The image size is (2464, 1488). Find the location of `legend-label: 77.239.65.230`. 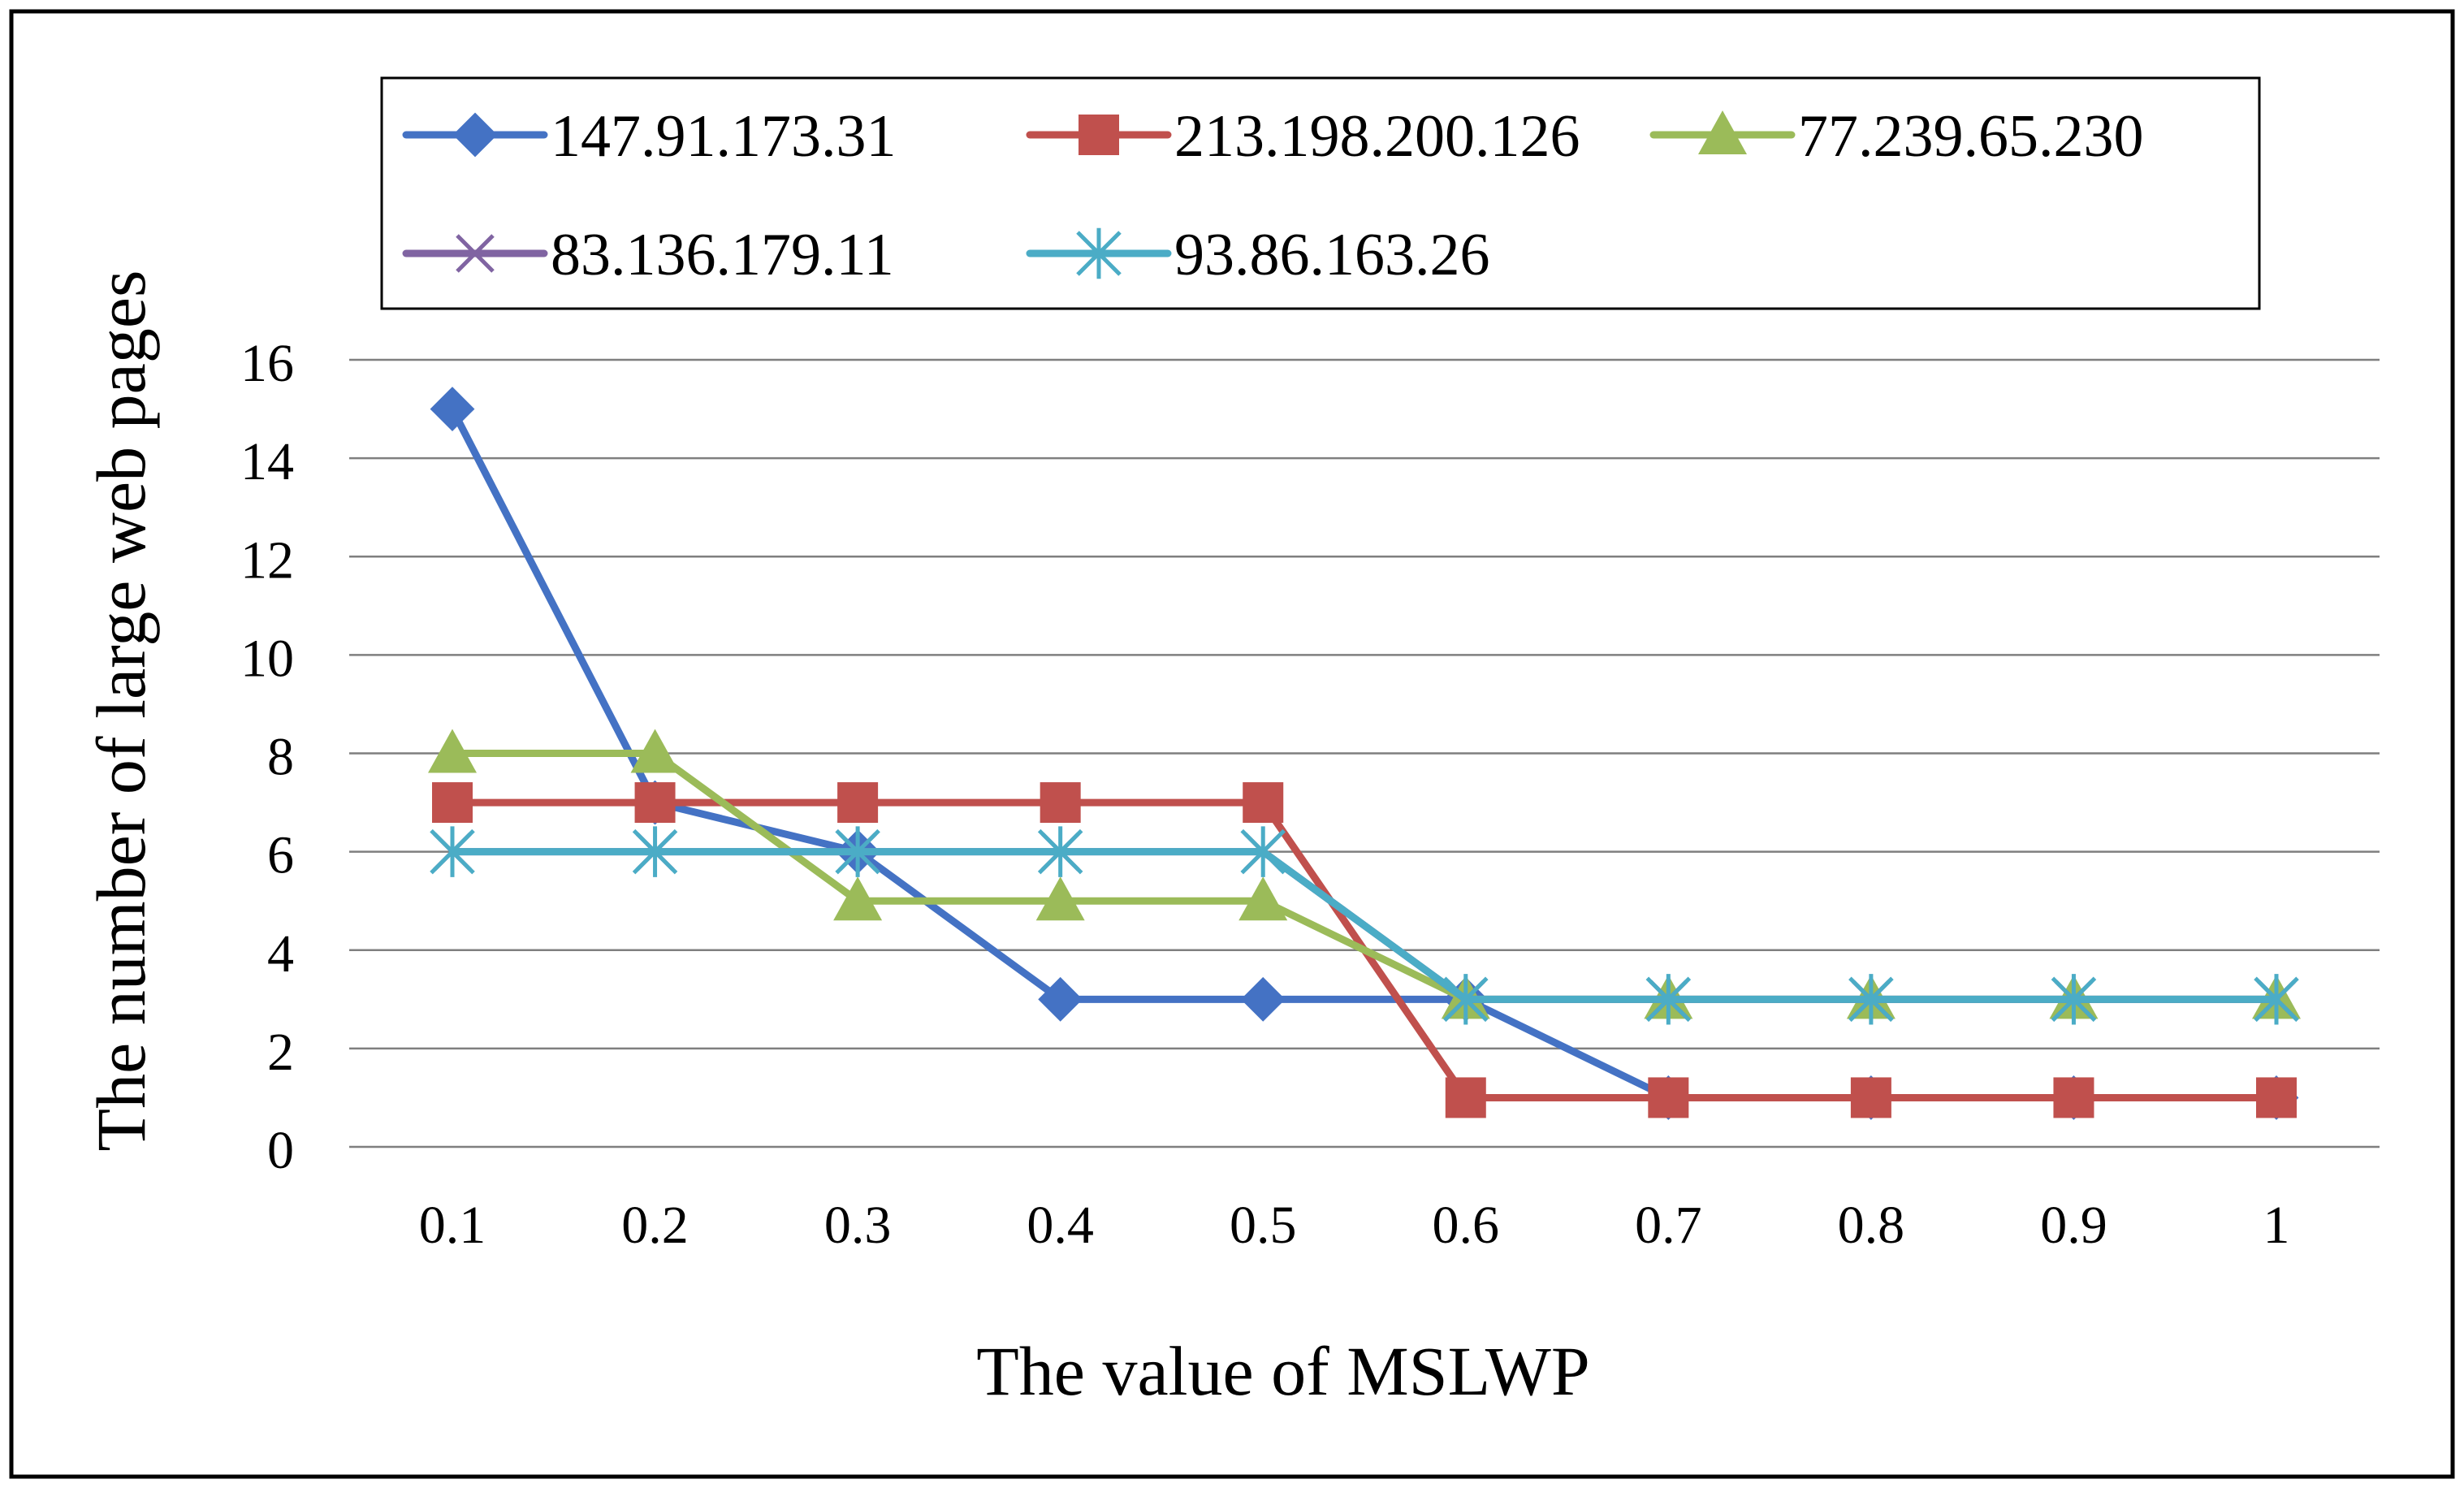

legend-label: 77.239.65.230 is located at coordinates (1971, 136).